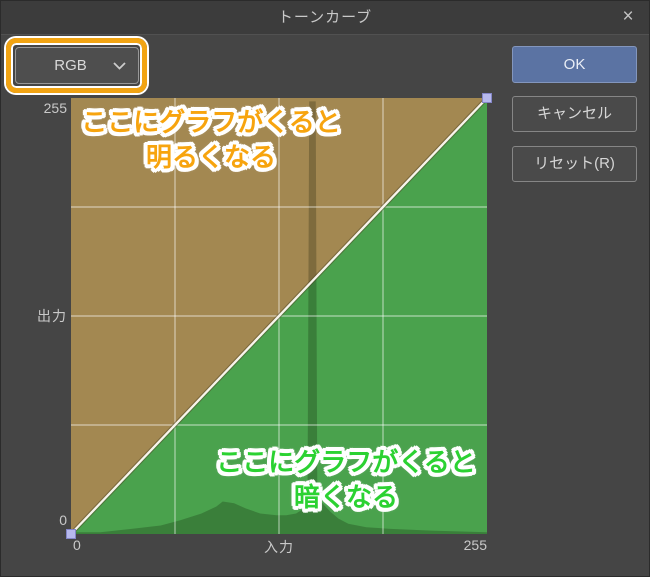 This screenshot has width=650, height=577. What do you see at coordinates (211, 122) in the screenshot?
I see `annotation-brighten-line1: ここにグラフがくると` at bounding box center [211, 122].